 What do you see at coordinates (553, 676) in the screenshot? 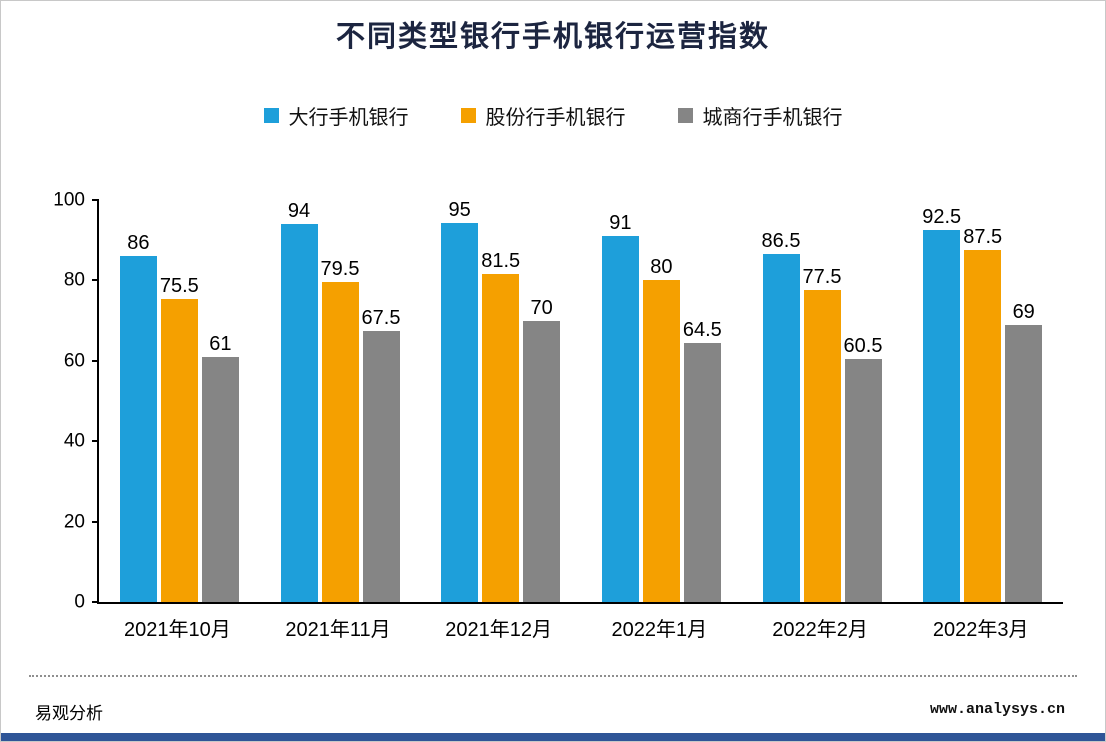
I see `footer-divider` at bounding box center [553, 676].